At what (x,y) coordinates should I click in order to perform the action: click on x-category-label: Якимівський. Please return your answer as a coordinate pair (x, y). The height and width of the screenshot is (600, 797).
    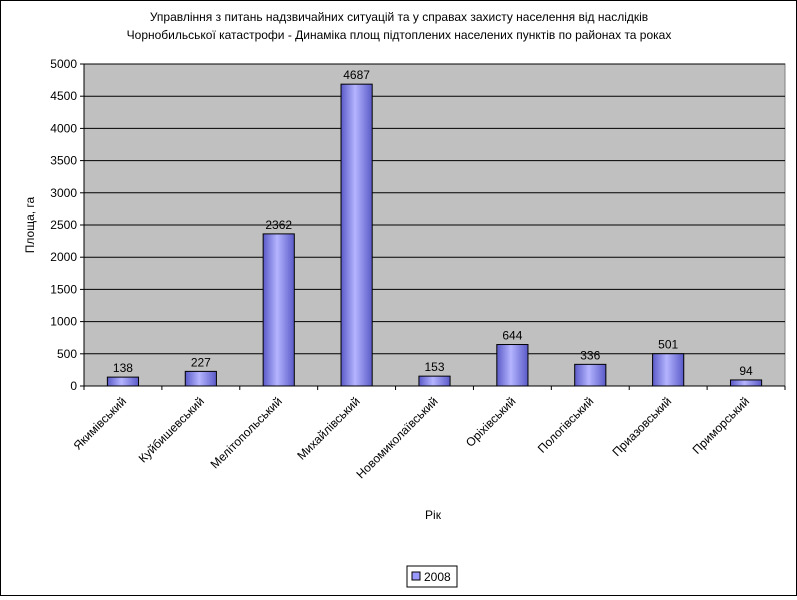
    Looking at the image, I should click on (100, 423).